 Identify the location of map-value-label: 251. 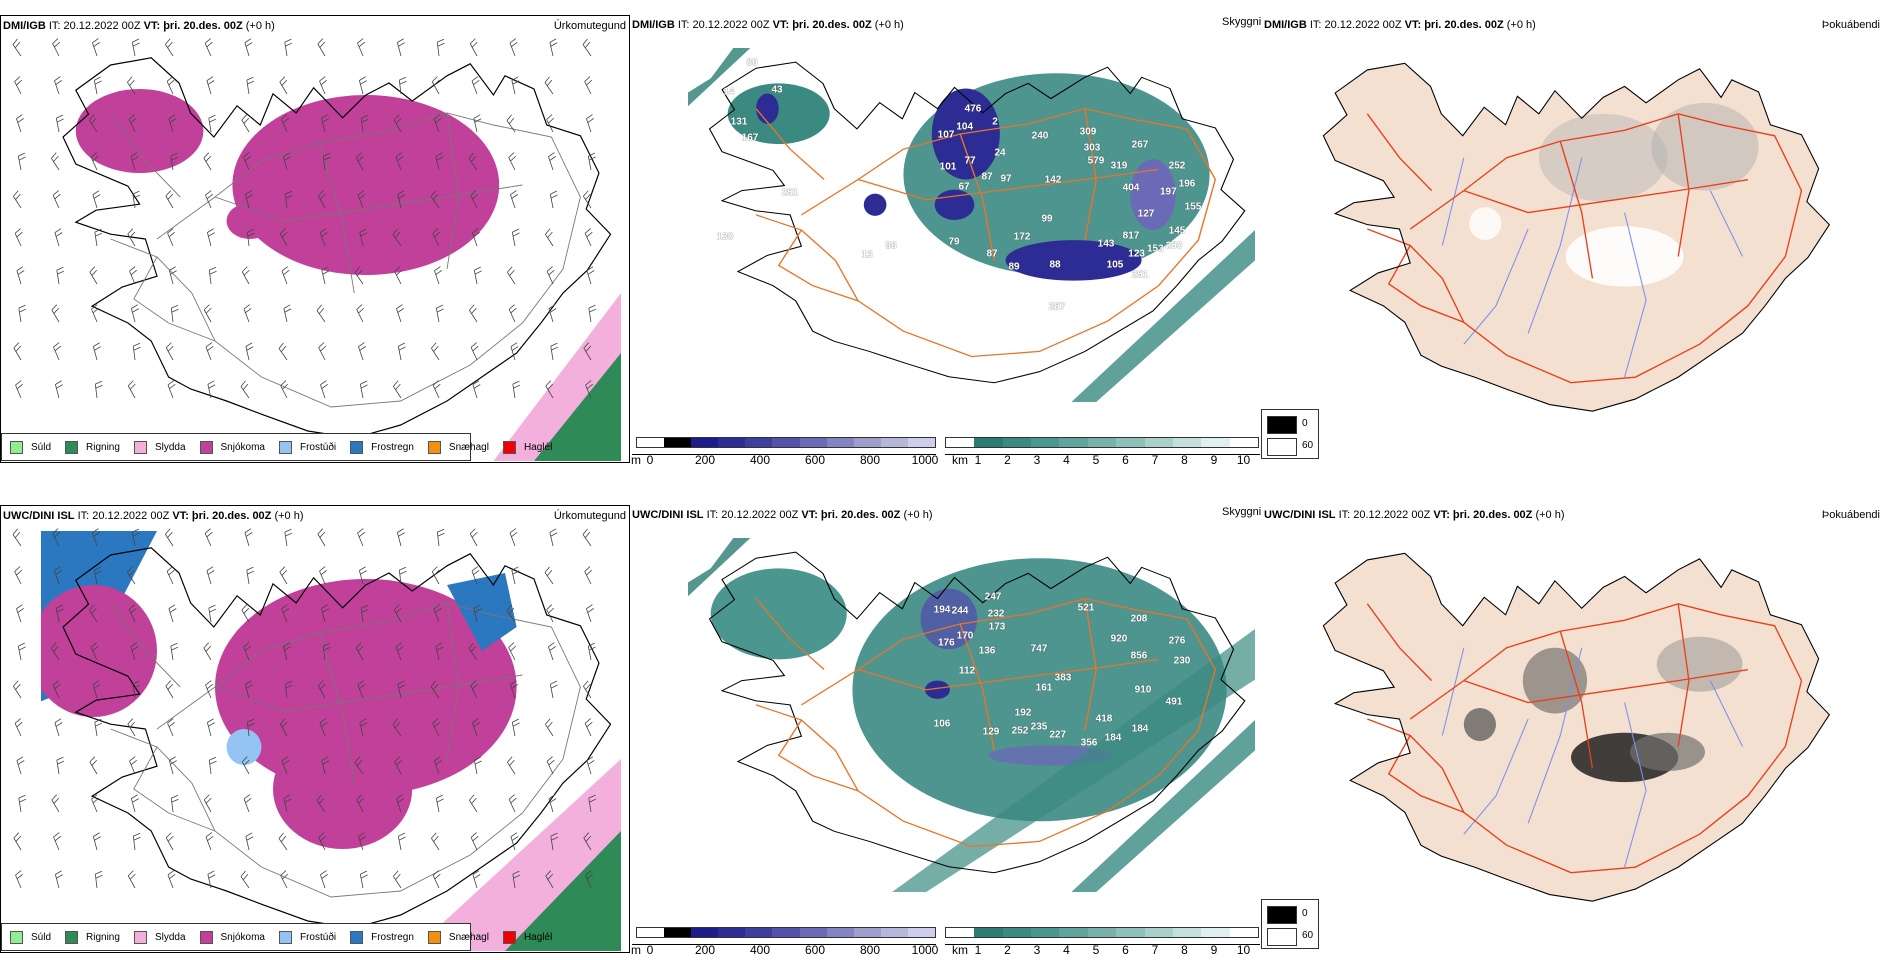
(790, 193).